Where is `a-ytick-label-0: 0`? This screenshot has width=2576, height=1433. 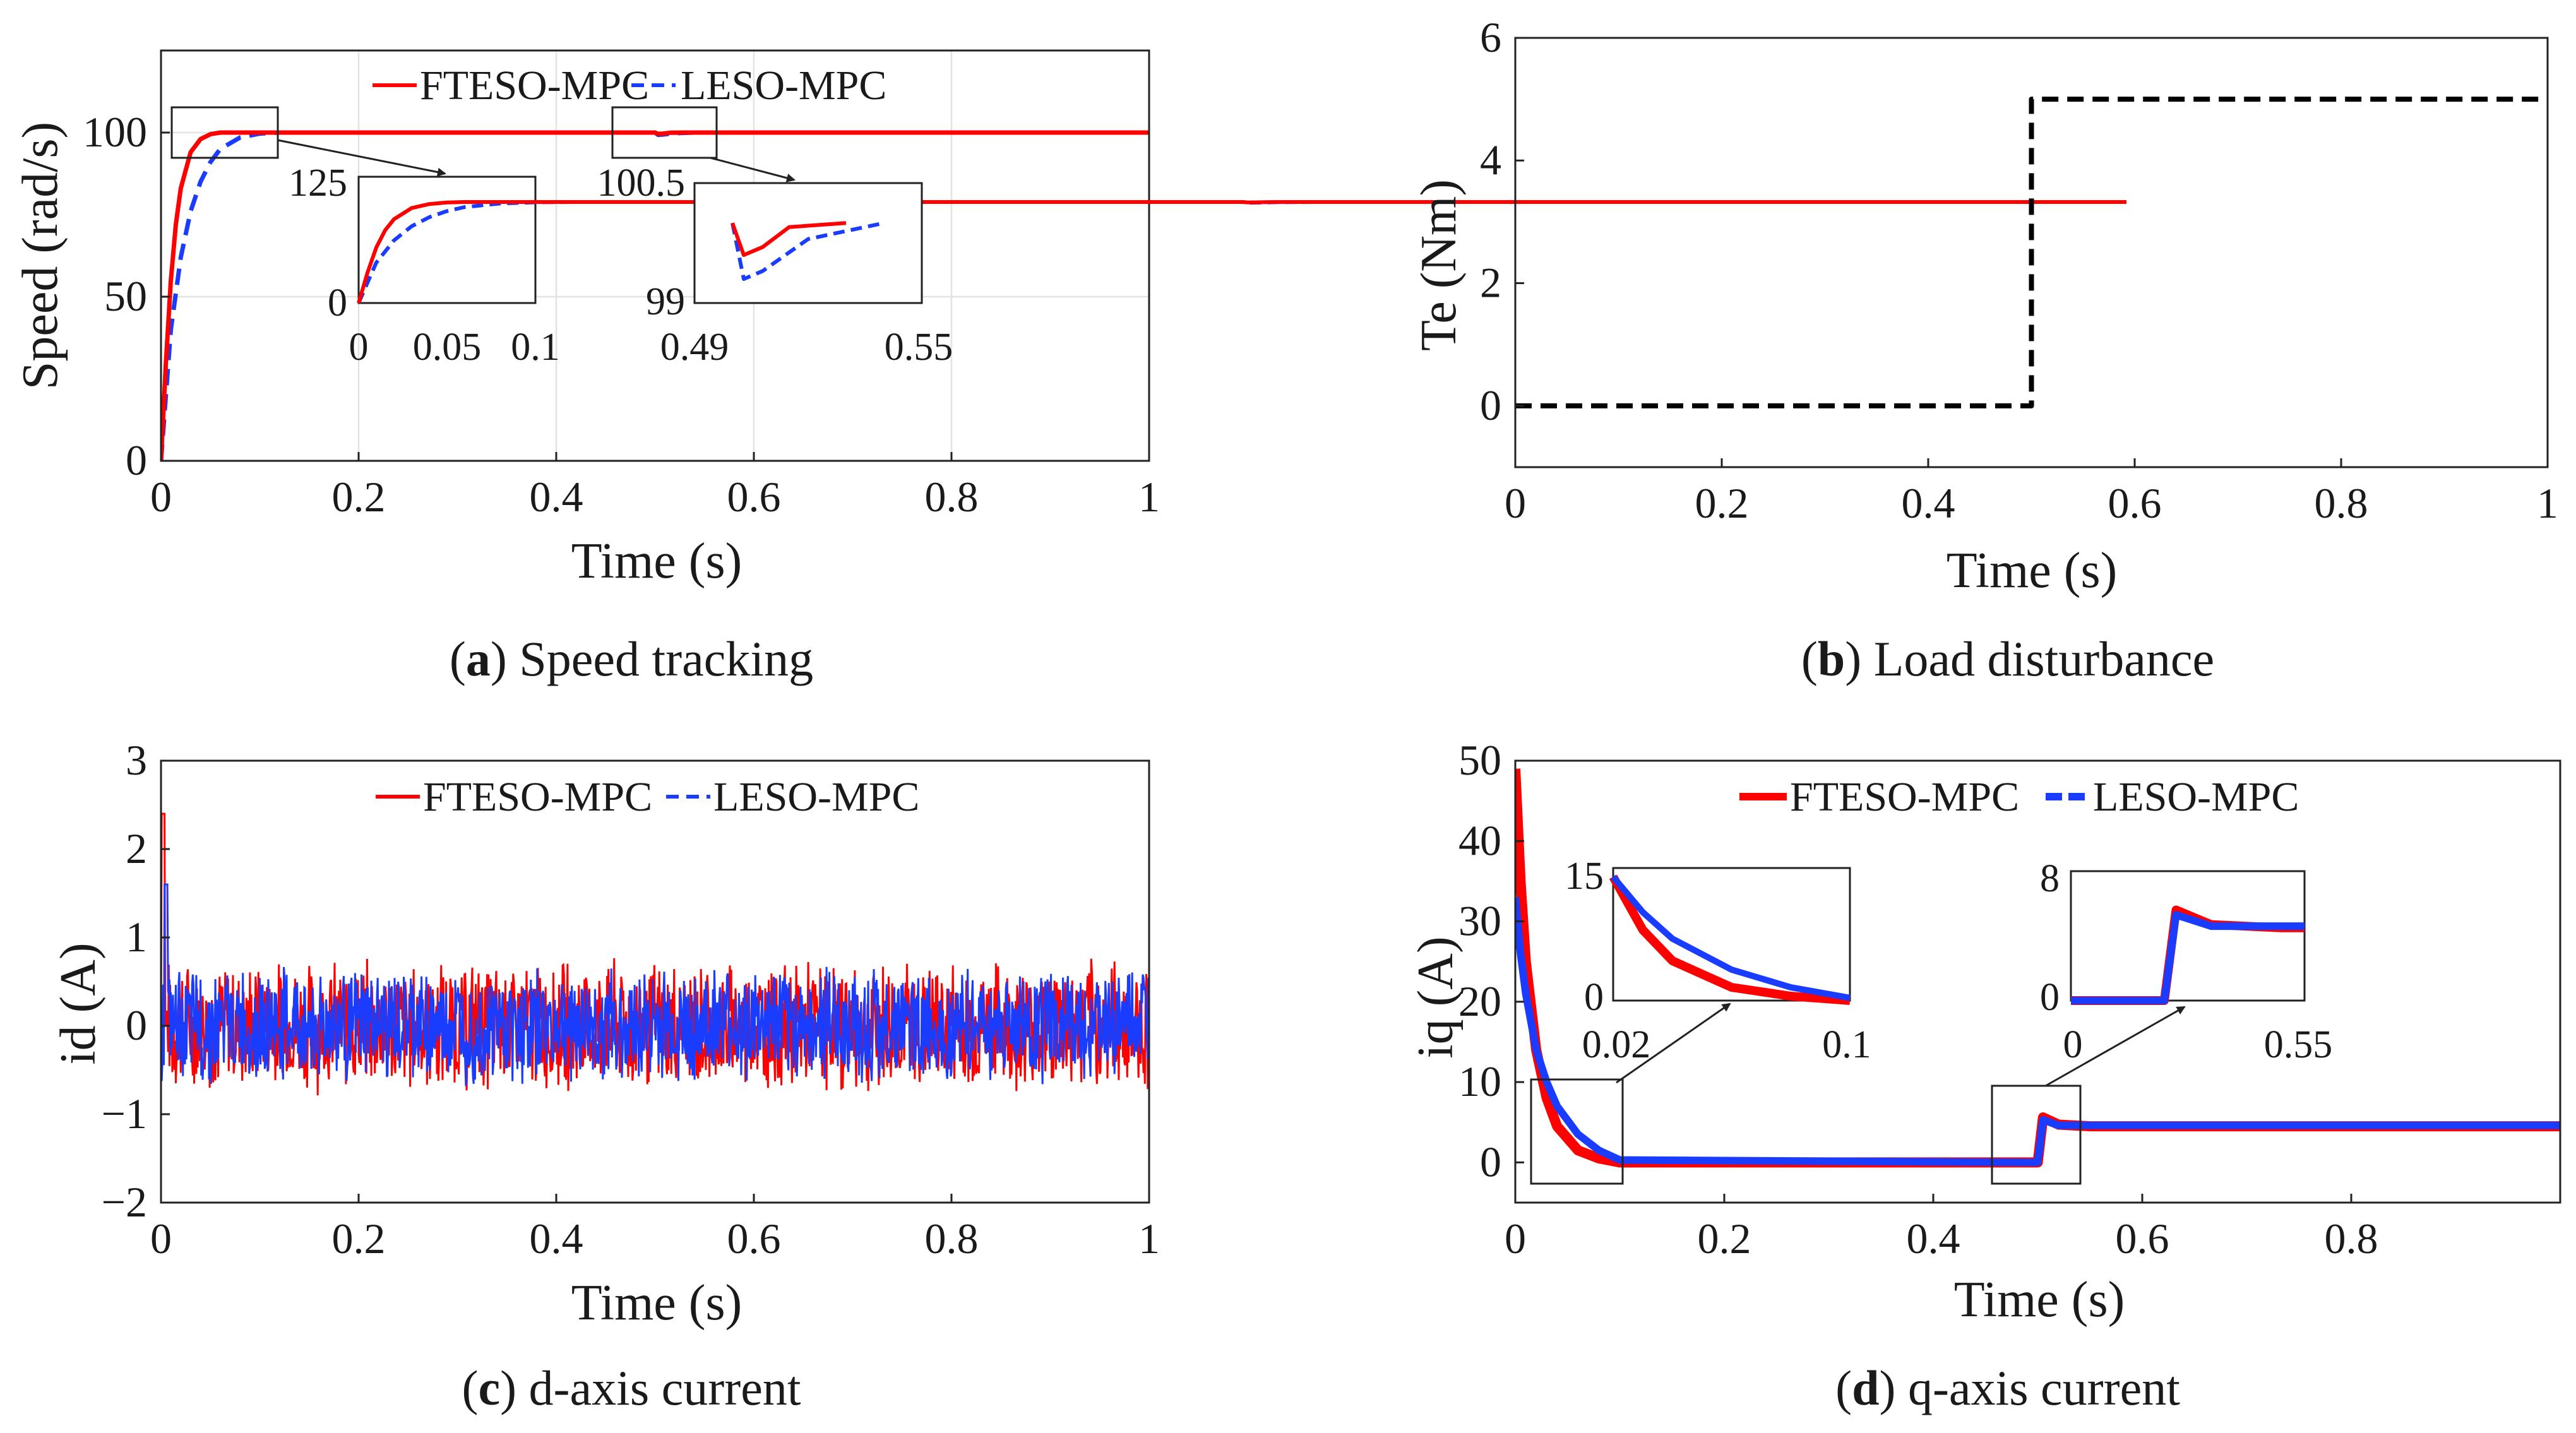 a-ytick-label-0: 0 is located at coordinates (136, 460).